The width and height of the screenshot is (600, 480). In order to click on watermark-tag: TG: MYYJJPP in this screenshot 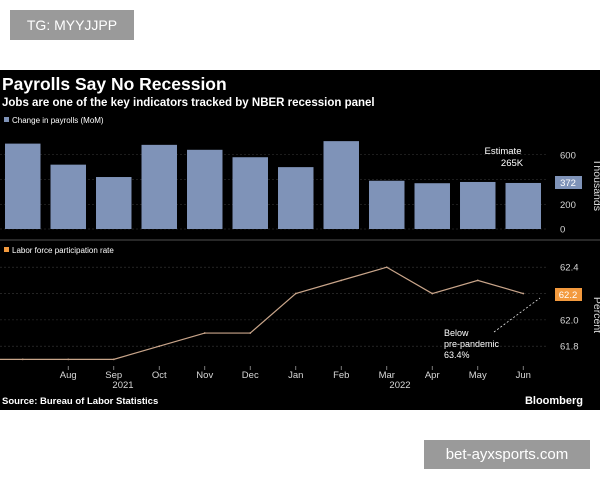, I will do `click(72, 25)`.